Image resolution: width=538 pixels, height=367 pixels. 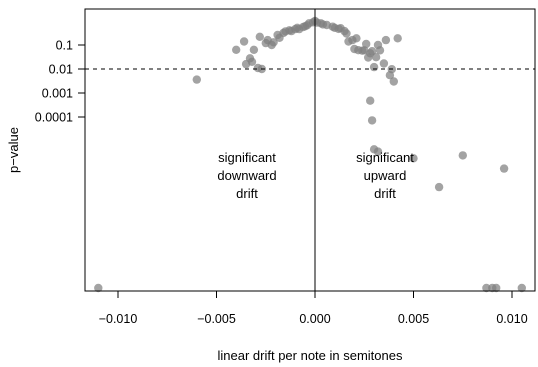 I want to click on x-tick-label: 0.000, so click(x=314, y=319).